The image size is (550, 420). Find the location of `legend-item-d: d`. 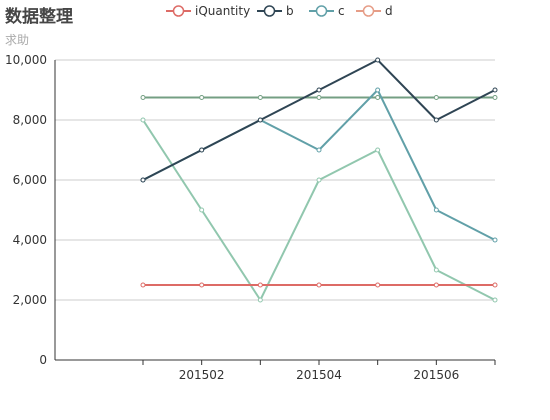

legend-item-d: d is located at coordinates (374, 11).